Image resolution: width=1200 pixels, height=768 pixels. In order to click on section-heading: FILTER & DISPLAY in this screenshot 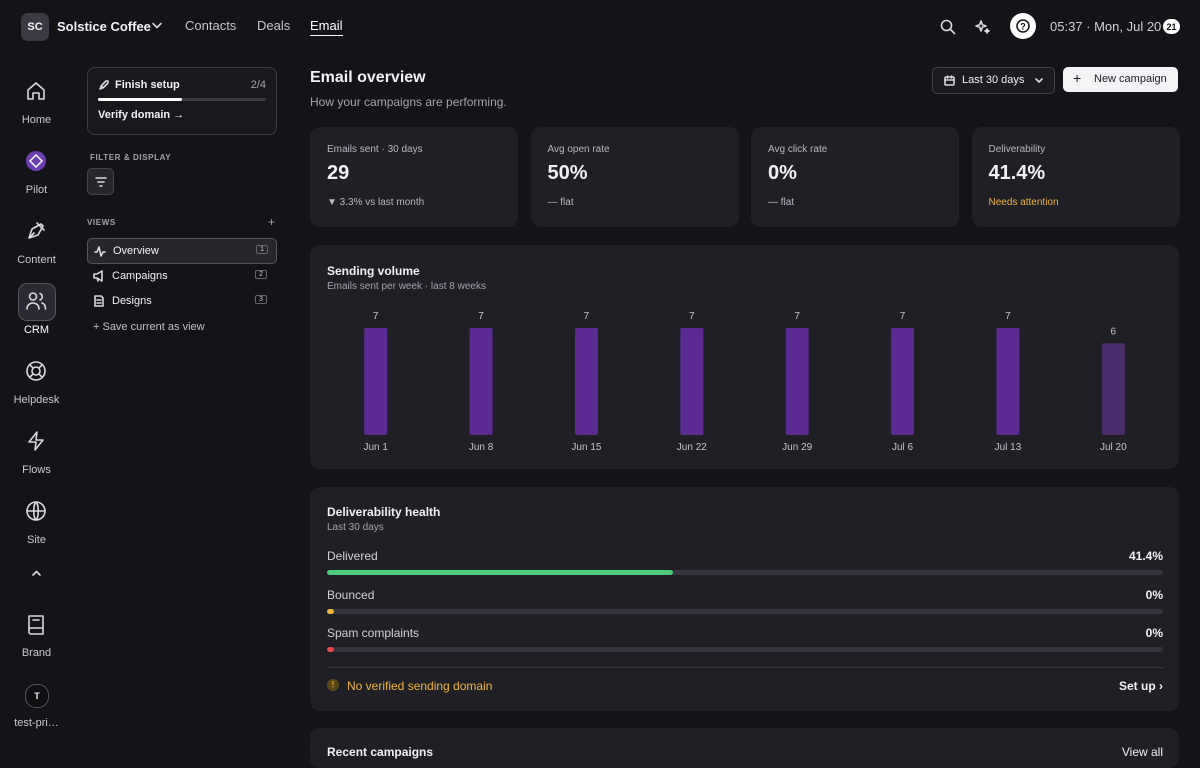, I will do `click(131, 157)`.